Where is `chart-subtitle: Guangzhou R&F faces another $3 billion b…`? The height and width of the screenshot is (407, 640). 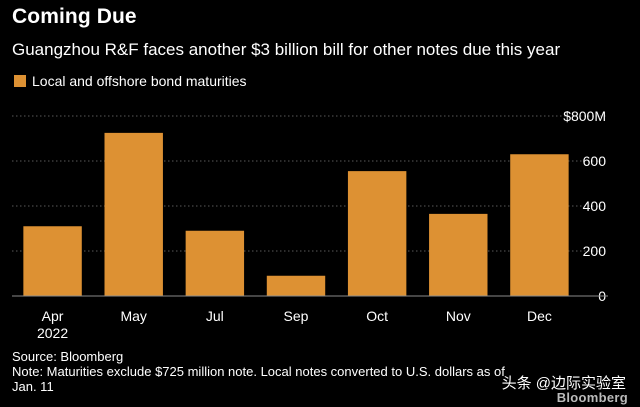 chart-subtitle: Guangzhou R&F faces another $3 billion b… is located at coordinates (286, 49).